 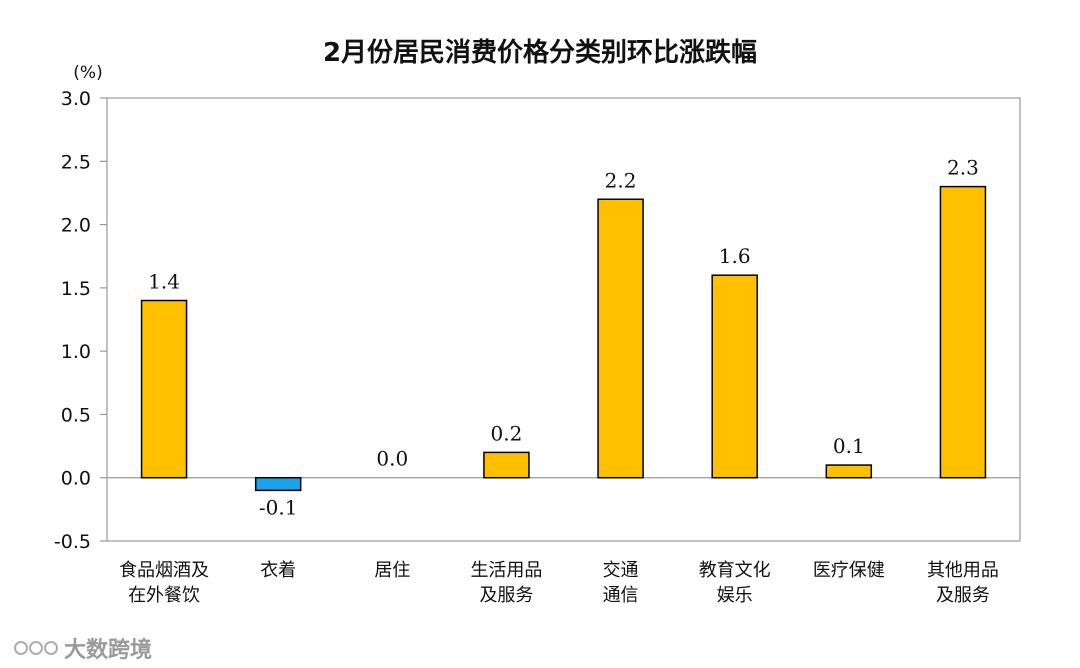 What do you see at coordinates (164, 282) in the screenshot?
I see `data-label: 1.4` at bounding box center [164, 282].